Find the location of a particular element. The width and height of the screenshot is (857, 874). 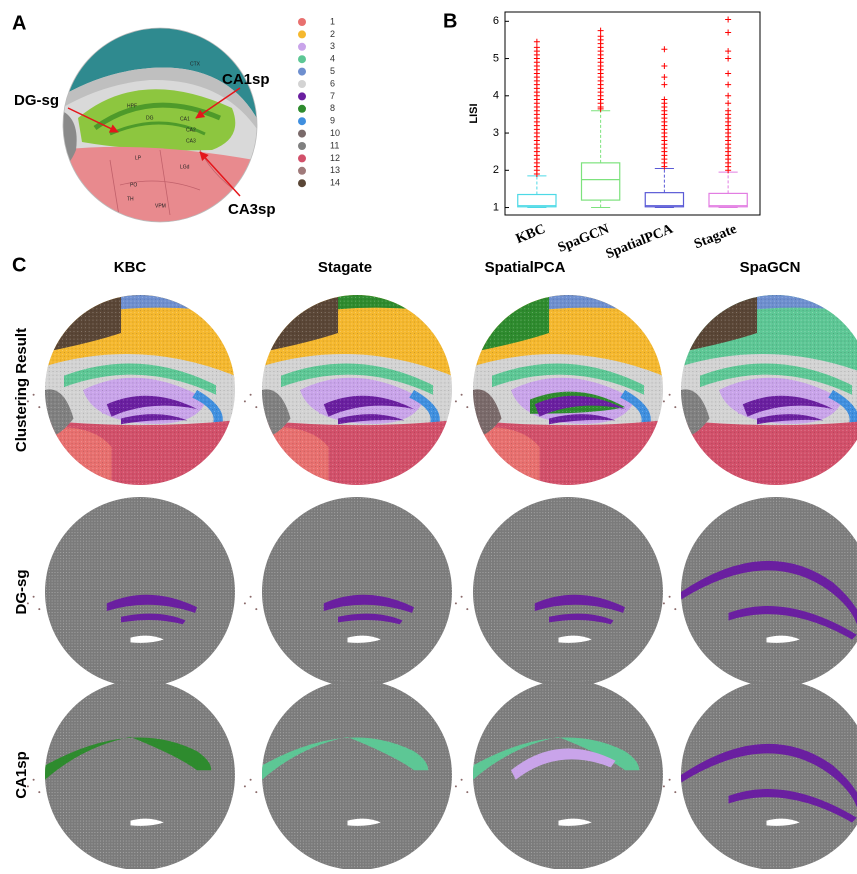

region-label: VPM is located at coordinates (160, 206).